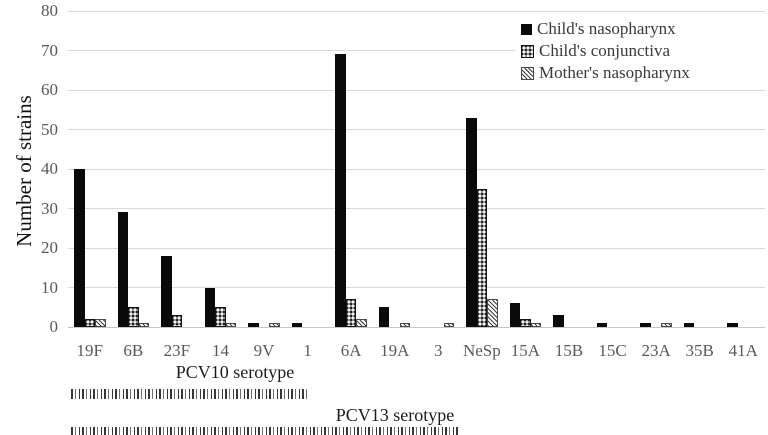 The height and width of the screenshot is (435, 768). I want to click on x-tick-label-15A: 15A, so click(525, 350).